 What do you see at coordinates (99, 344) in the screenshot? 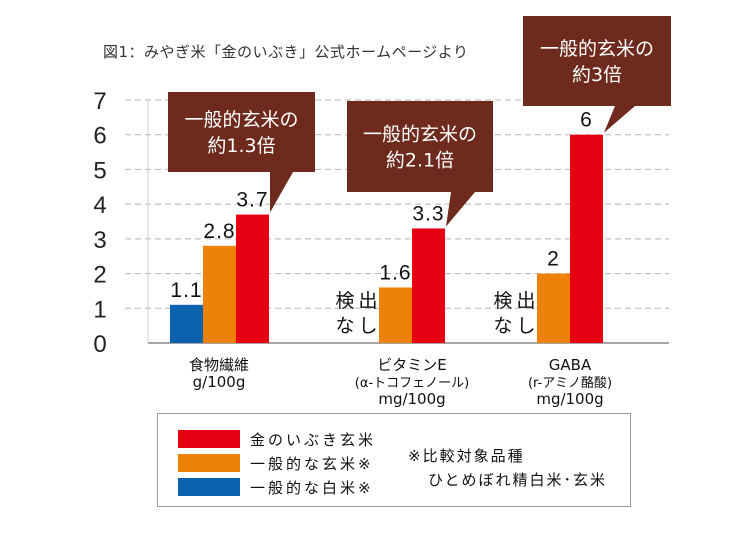
I see `y-tick-label: 0` at bounding box center [99, 344].